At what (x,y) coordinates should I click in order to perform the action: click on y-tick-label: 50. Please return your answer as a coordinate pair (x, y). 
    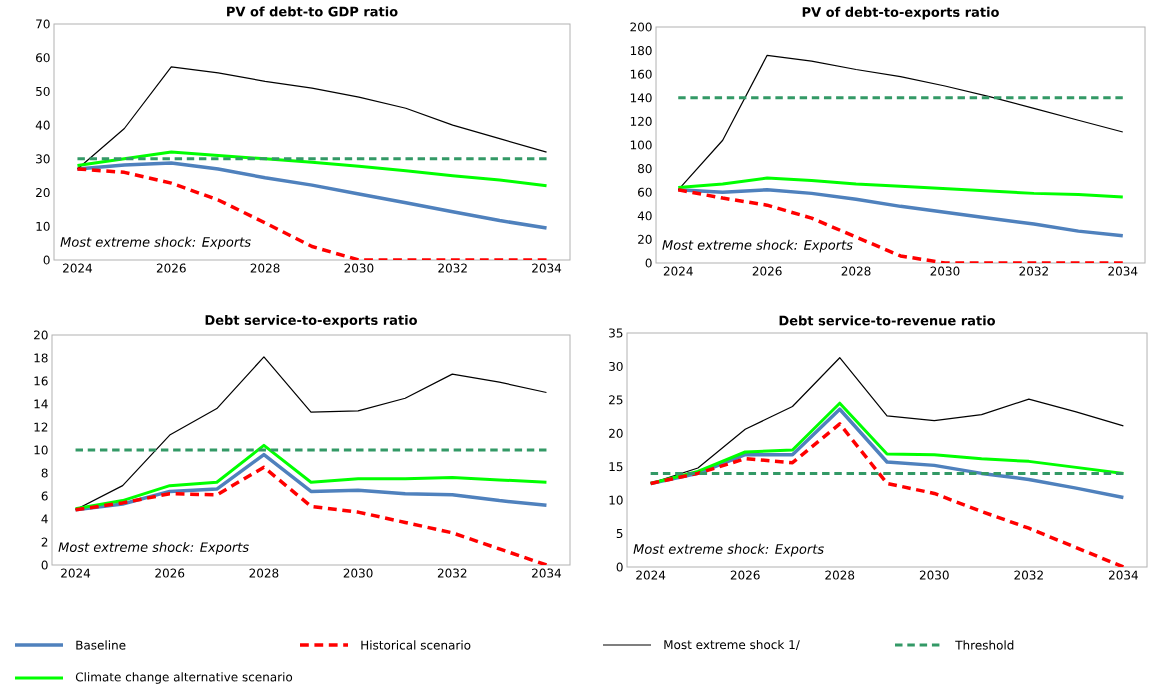
    Looking at the image, I should click on (43, 91).